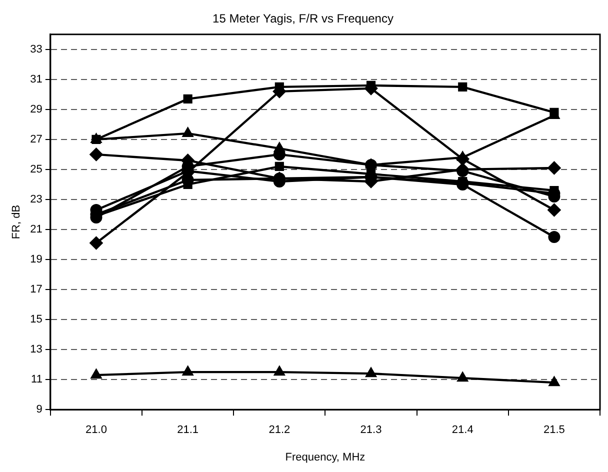  Describe the element at coordinates (36, 79) in the screenshot. I see `y-tick-label: 31` at that location.